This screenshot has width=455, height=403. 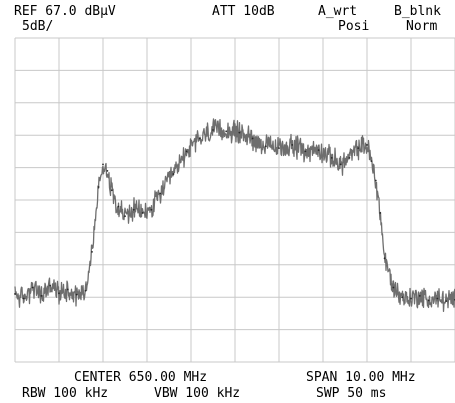 What do you see at coordinates (361, 377) in the screenshot?
I see `span-label: SPAN 10.00 MHz` at bounding box center [361, 377].